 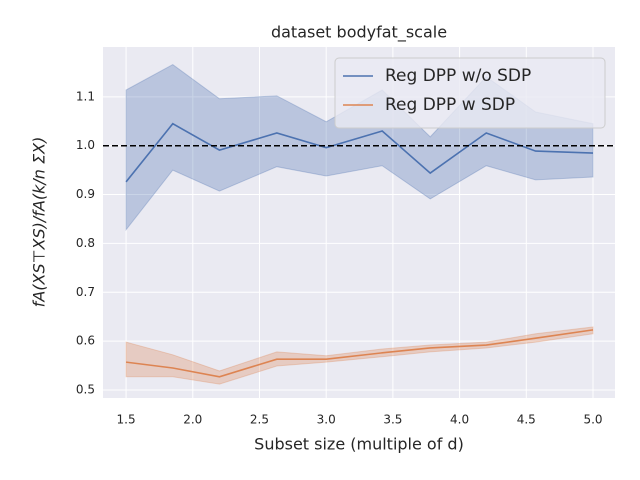 What do you see at coordinates (459, 420) in the screenshot?
I see `x-tick-label: 4.0` at bounding box center [459, 420].